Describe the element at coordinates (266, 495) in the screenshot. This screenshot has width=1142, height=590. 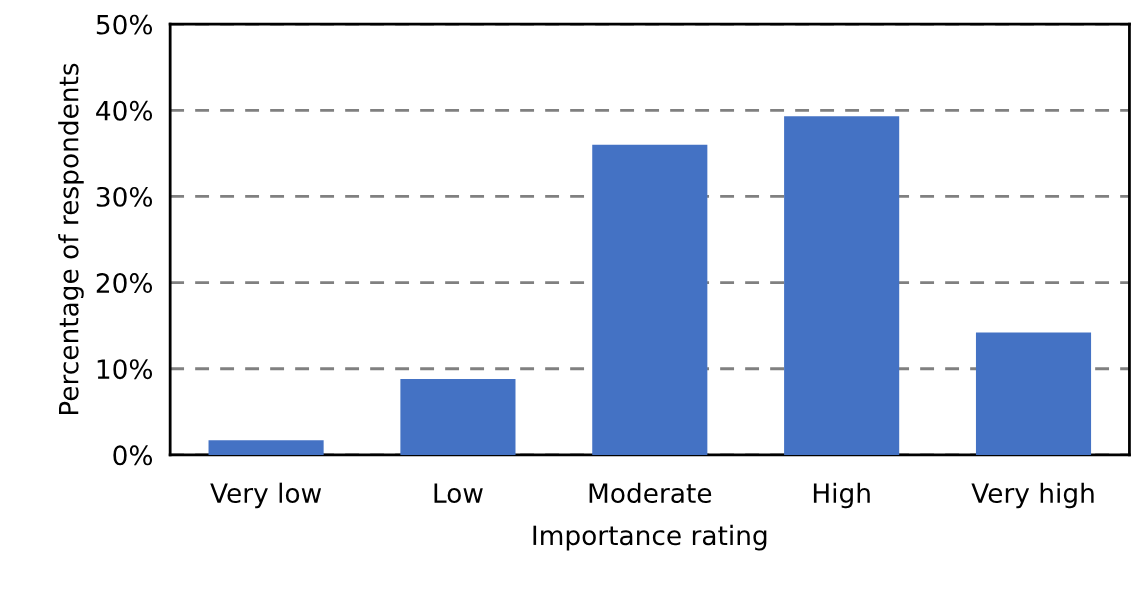
I see `x-tick-label: Very low` at that location.